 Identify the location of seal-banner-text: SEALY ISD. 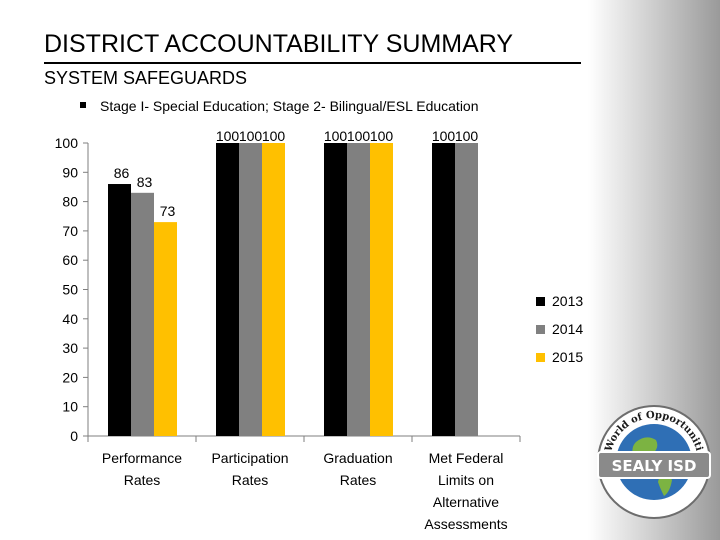
(654, 466).